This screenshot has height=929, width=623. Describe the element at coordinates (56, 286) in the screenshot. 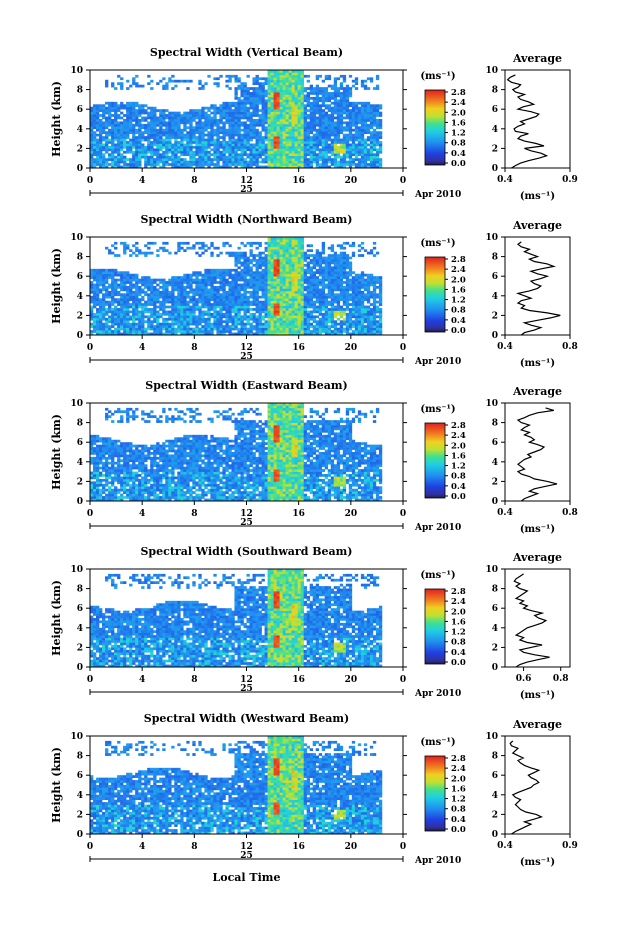

I see `y-axis-label: Height (km)` at that location.